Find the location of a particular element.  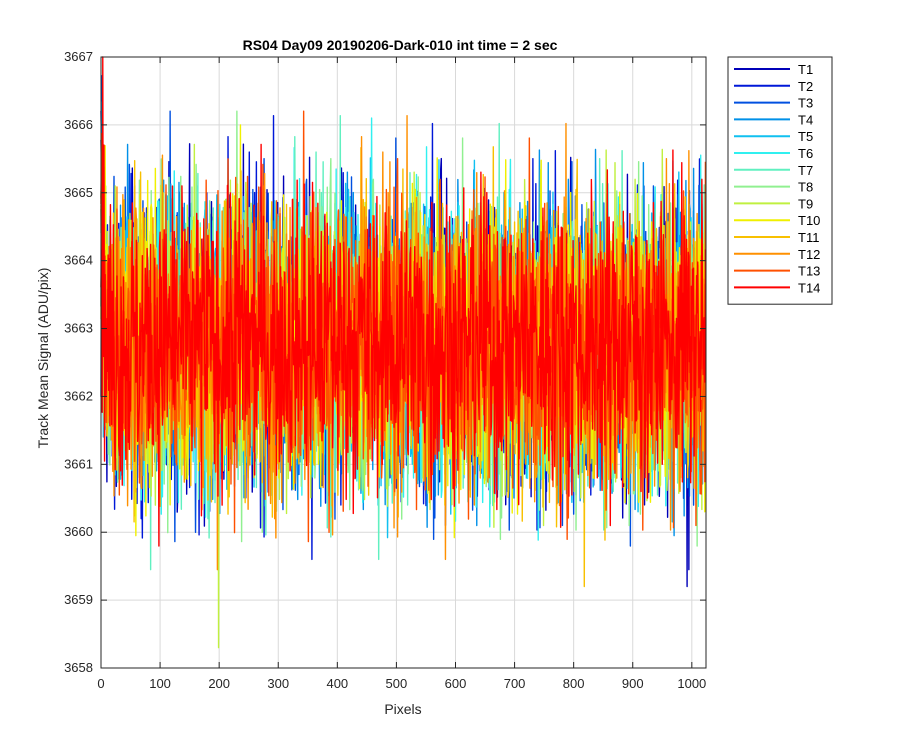

y-tick-label: 3658 is located at coordinates (78, 667).